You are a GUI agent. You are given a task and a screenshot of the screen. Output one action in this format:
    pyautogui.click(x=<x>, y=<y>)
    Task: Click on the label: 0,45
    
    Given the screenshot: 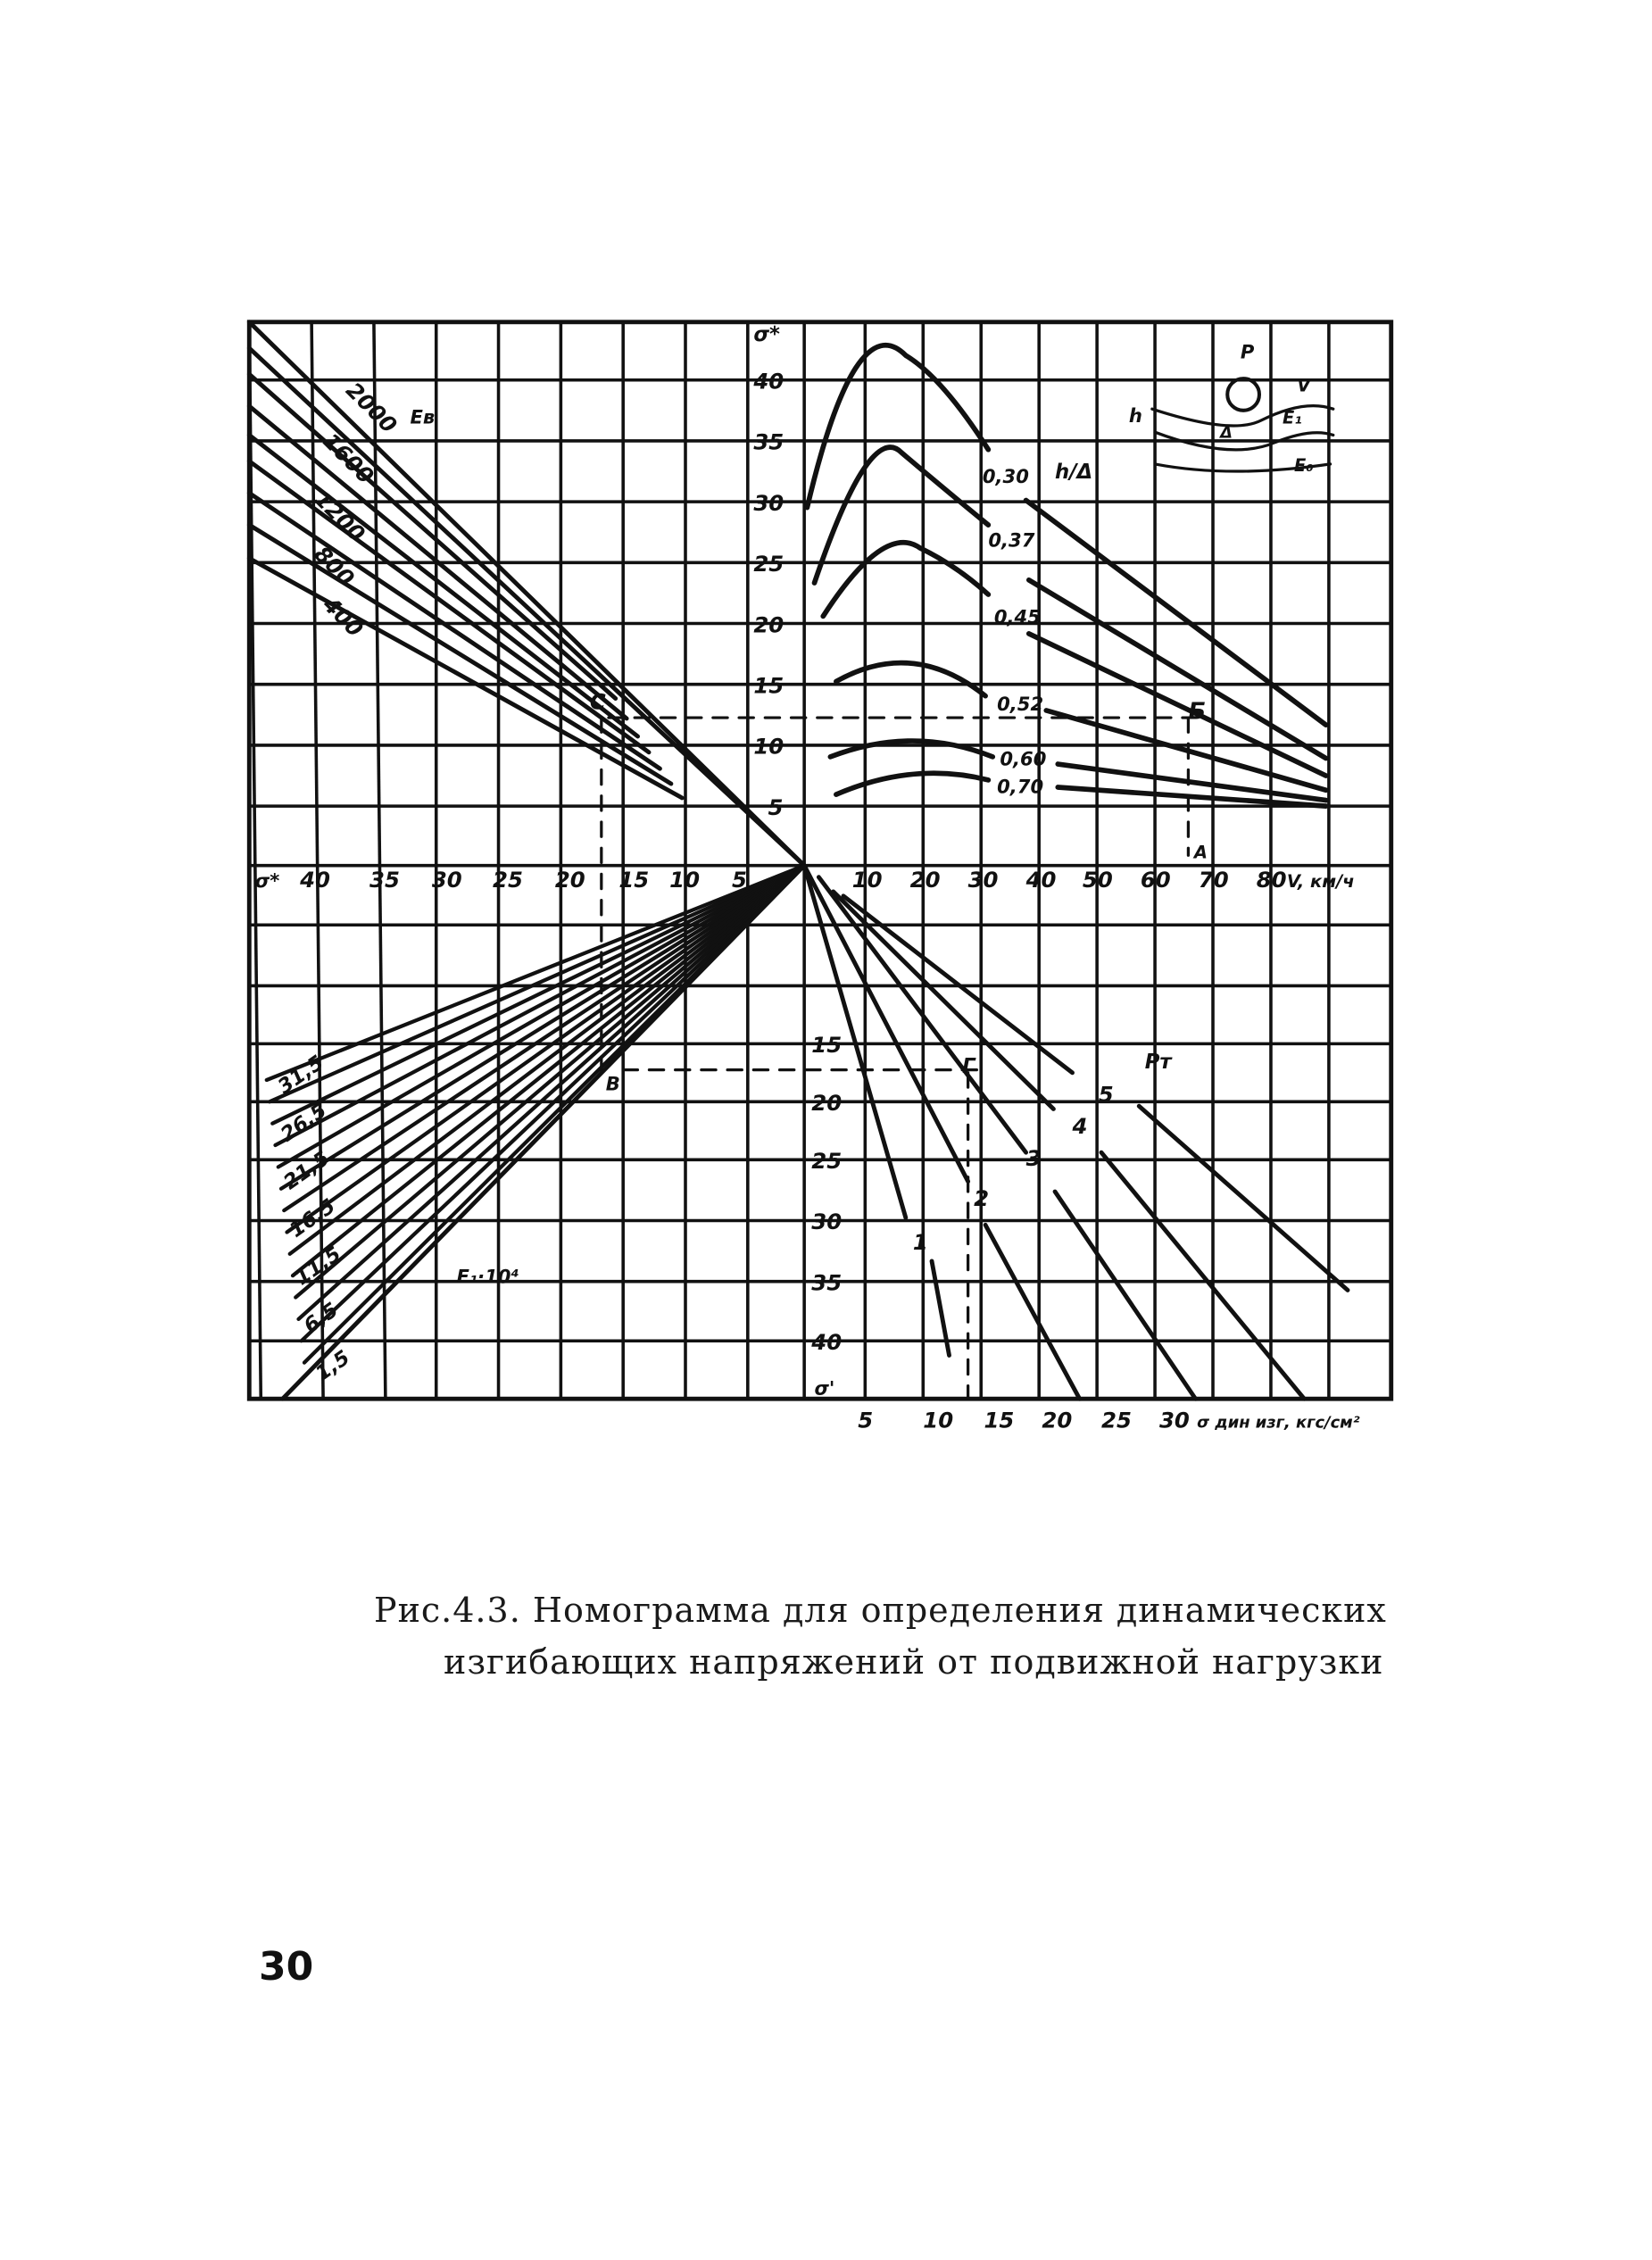 What is the action you would take?
    pyautogui.click(x=1018, y=617)
    